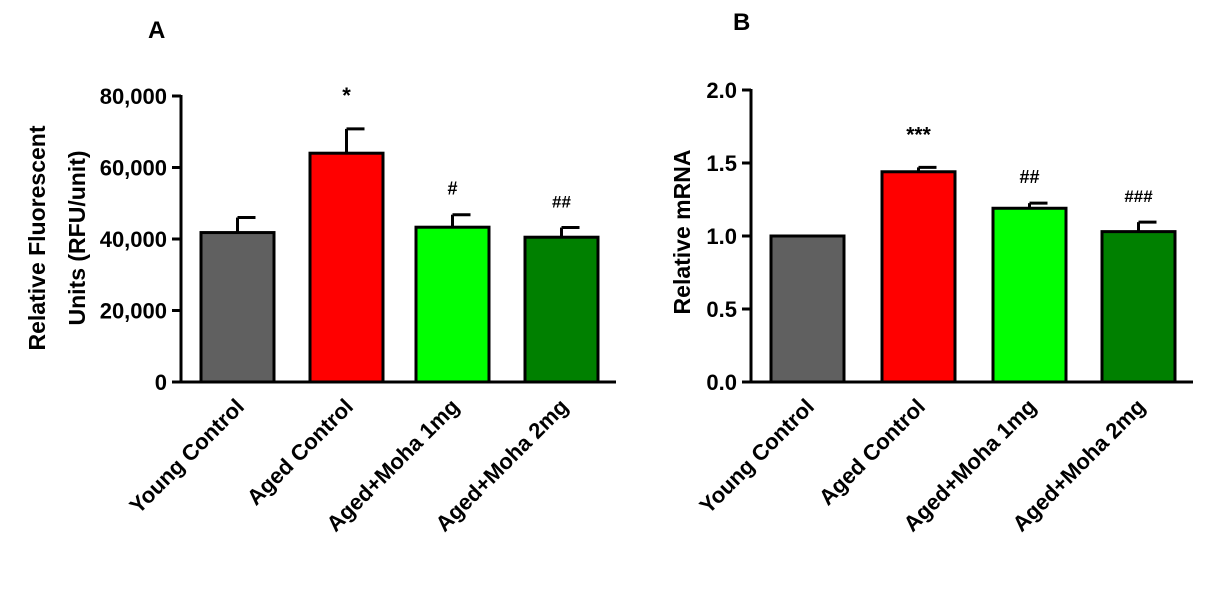 The image size is (1216, 593). What do you see at coordinates (721, 163) in the screenshot?
I see `y-tick-label: 1.5` at bounding box center [721, 163].